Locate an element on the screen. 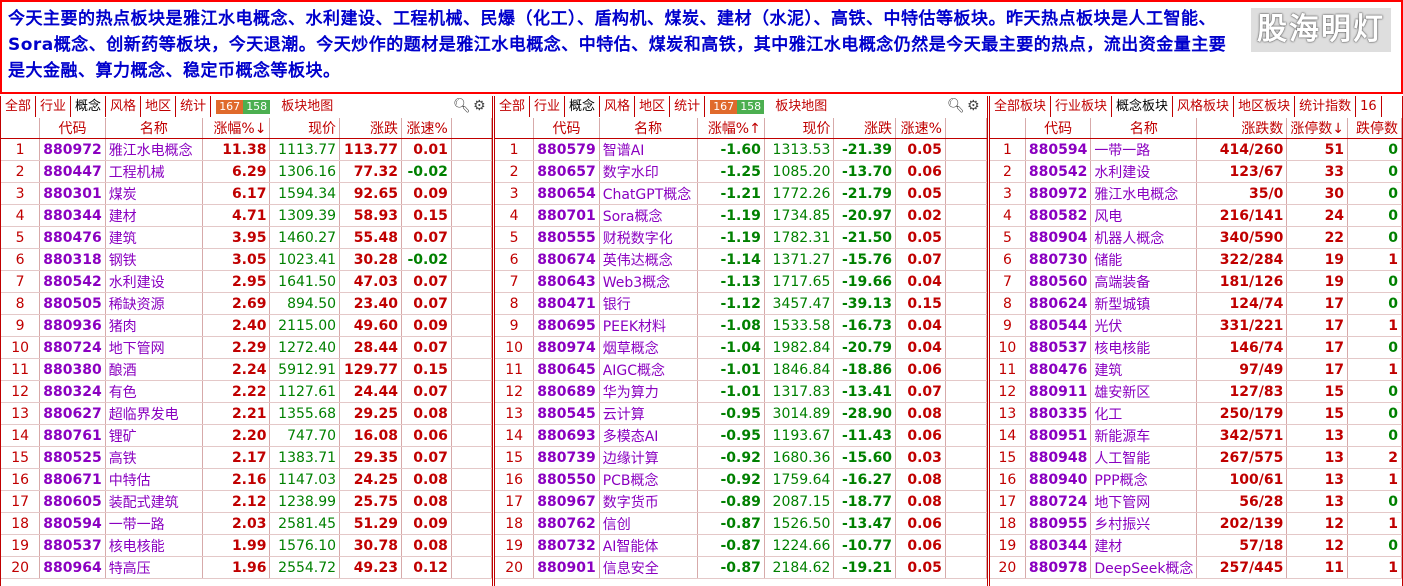 The width and height of the screenshot is (1403, 586). table-row: 11 880645 AIGC概念 -1.01 1846.84 -18.86 0.06 is located at coordinates (741, 369).